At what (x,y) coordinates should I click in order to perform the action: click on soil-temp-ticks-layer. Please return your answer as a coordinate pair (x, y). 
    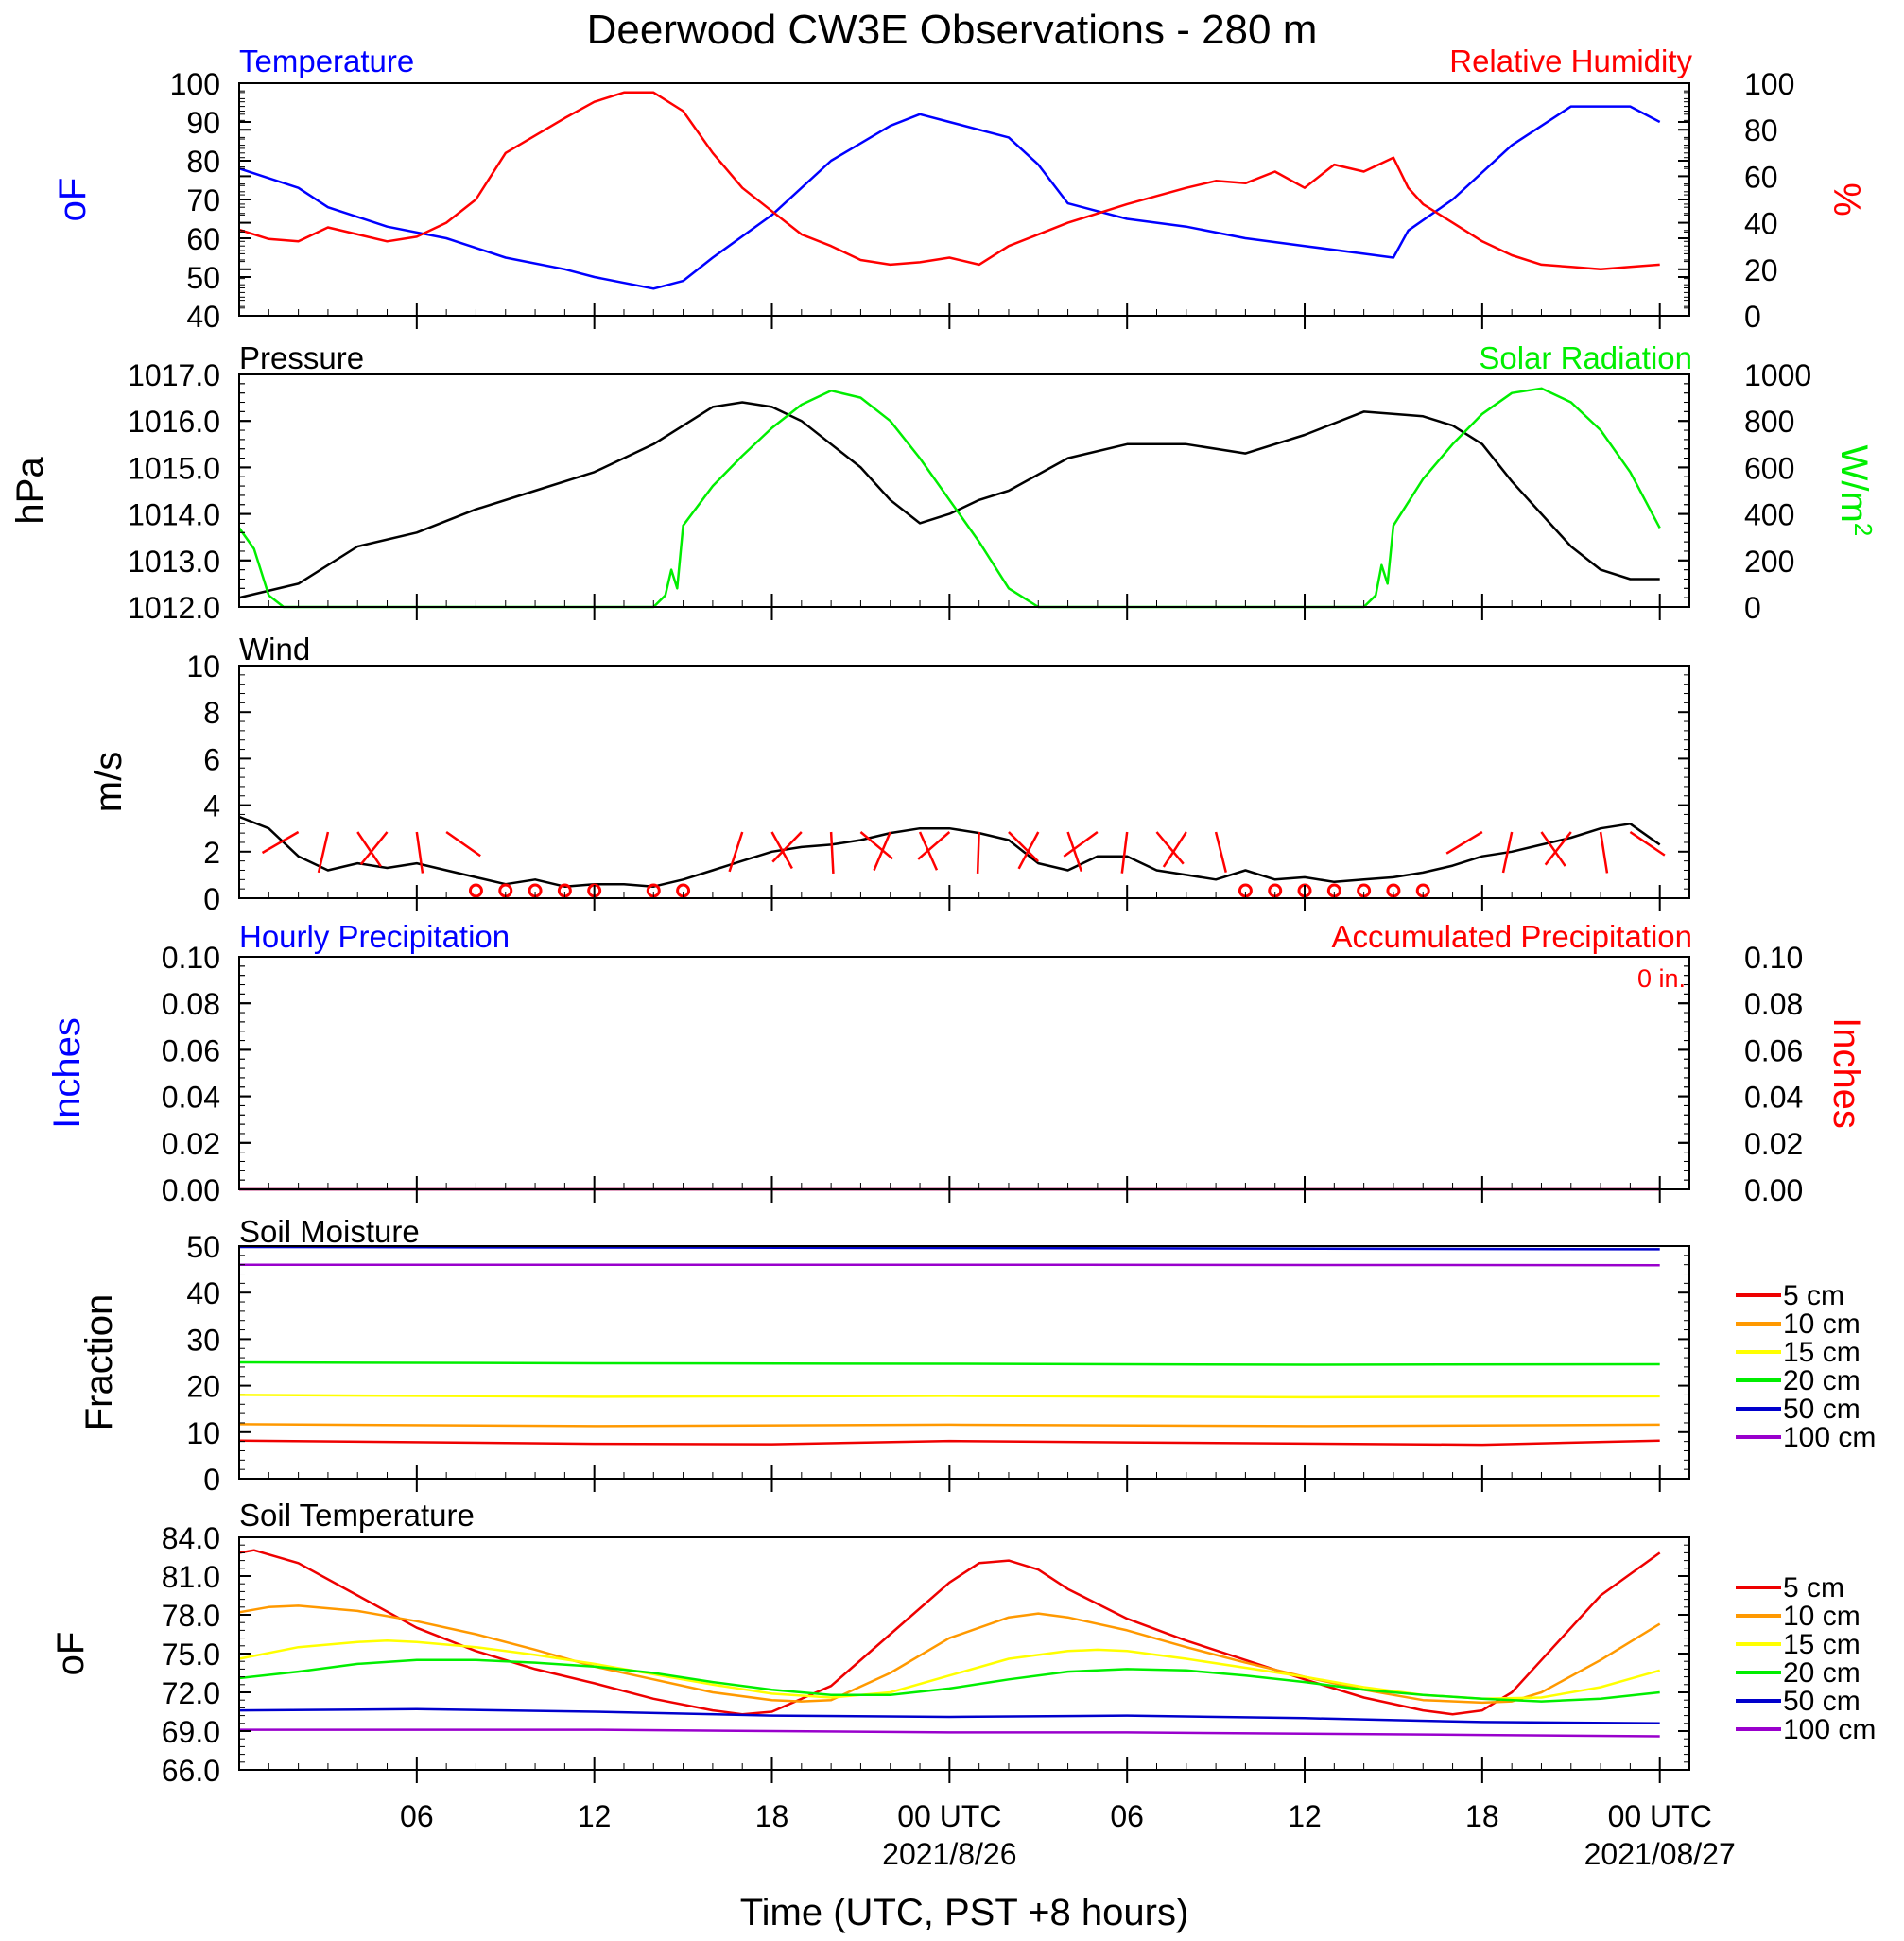
    Looking at the image, I should click on (964, 1764).